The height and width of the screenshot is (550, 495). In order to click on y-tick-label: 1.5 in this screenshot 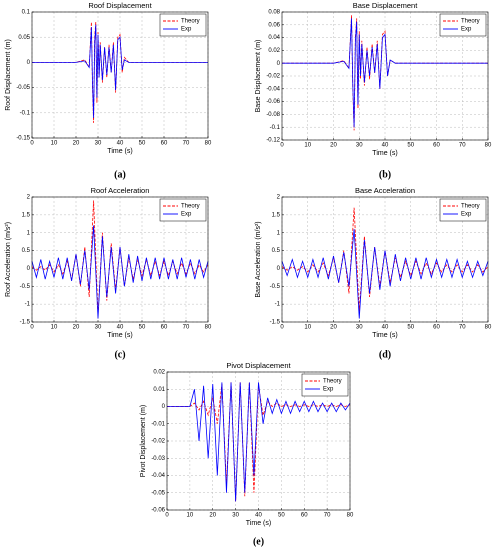, I will do `click(276, 215)`.